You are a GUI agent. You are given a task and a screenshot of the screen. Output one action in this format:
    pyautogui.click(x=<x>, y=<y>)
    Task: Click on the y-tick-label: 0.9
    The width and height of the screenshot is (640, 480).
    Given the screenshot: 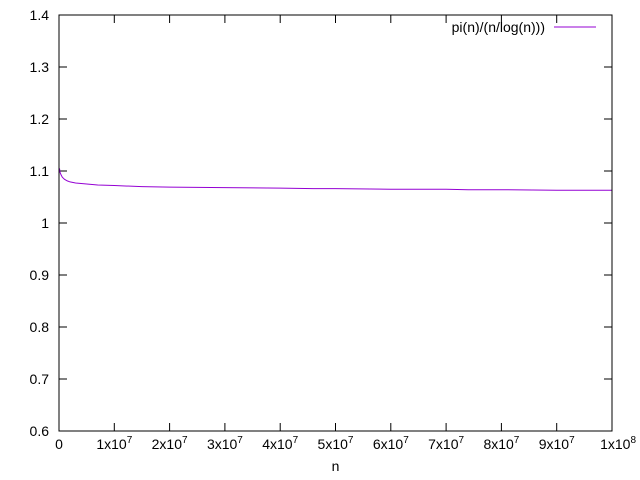 What is the action you would take?
    pyautogui.click(x=40, y=275)
    